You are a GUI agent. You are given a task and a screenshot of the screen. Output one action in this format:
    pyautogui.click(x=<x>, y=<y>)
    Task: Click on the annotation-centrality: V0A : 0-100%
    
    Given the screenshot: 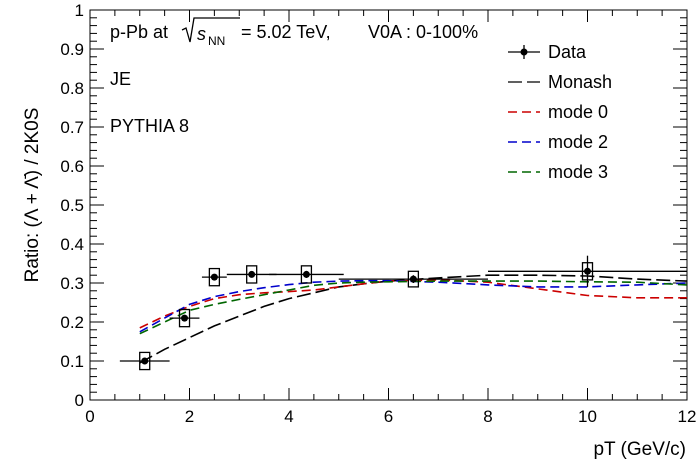 What is the action you would take?
    pyautogui.click(x=423, y=32)
    